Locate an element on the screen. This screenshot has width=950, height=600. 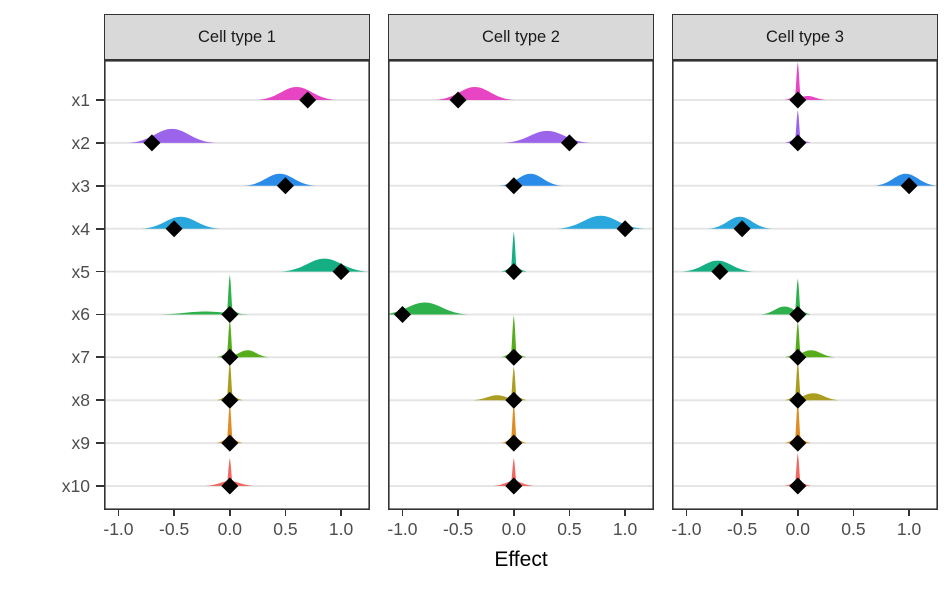
facet-strip-label: Cell type 3 is located at coordinates (805, 36).